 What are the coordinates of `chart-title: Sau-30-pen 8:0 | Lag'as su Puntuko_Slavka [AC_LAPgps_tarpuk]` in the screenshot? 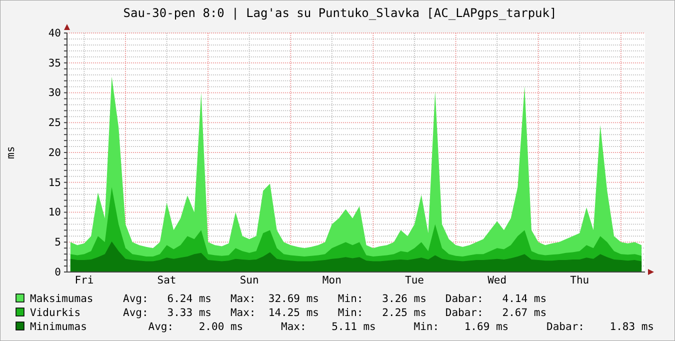 It's located at (340, 13).